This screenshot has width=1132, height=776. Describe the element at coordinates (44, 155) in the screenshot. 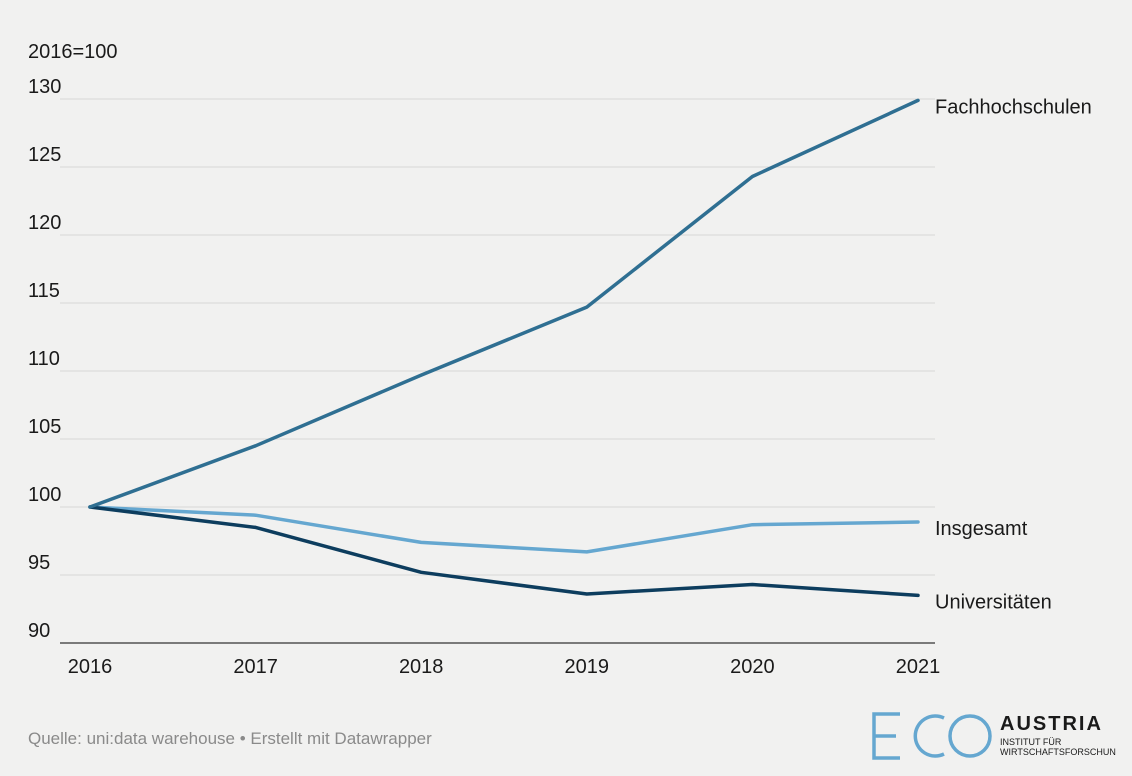

I see `y-tick-label: 125` at that location.